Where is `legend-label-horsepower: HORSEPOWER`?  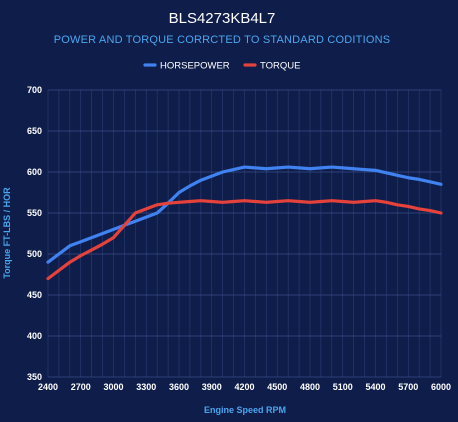 legend-label-horsepower: HORSEPOWER is located at coordinates (195, 66).